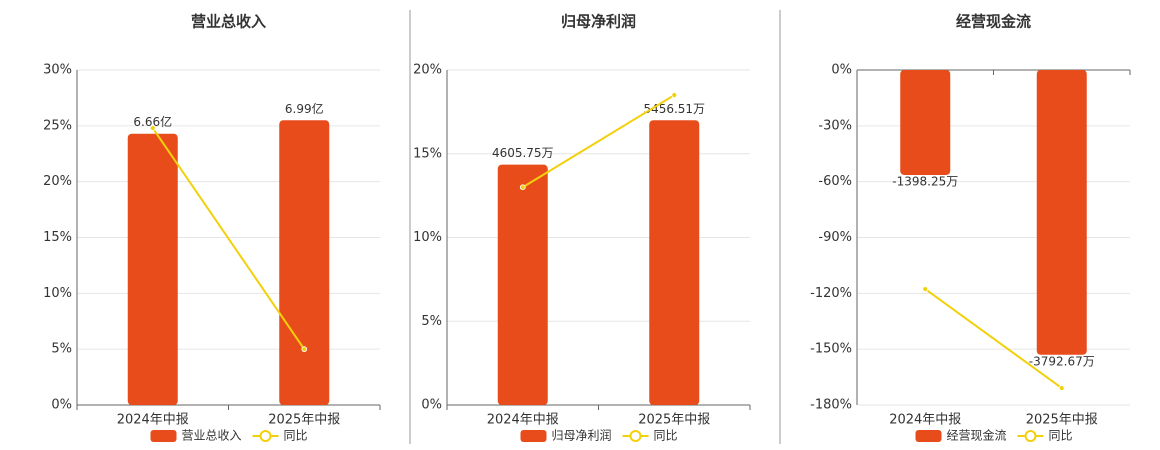  Describe the element at coordinates (304, 108) in the screenshot. I see `value-label: 6.99亿` at that location.